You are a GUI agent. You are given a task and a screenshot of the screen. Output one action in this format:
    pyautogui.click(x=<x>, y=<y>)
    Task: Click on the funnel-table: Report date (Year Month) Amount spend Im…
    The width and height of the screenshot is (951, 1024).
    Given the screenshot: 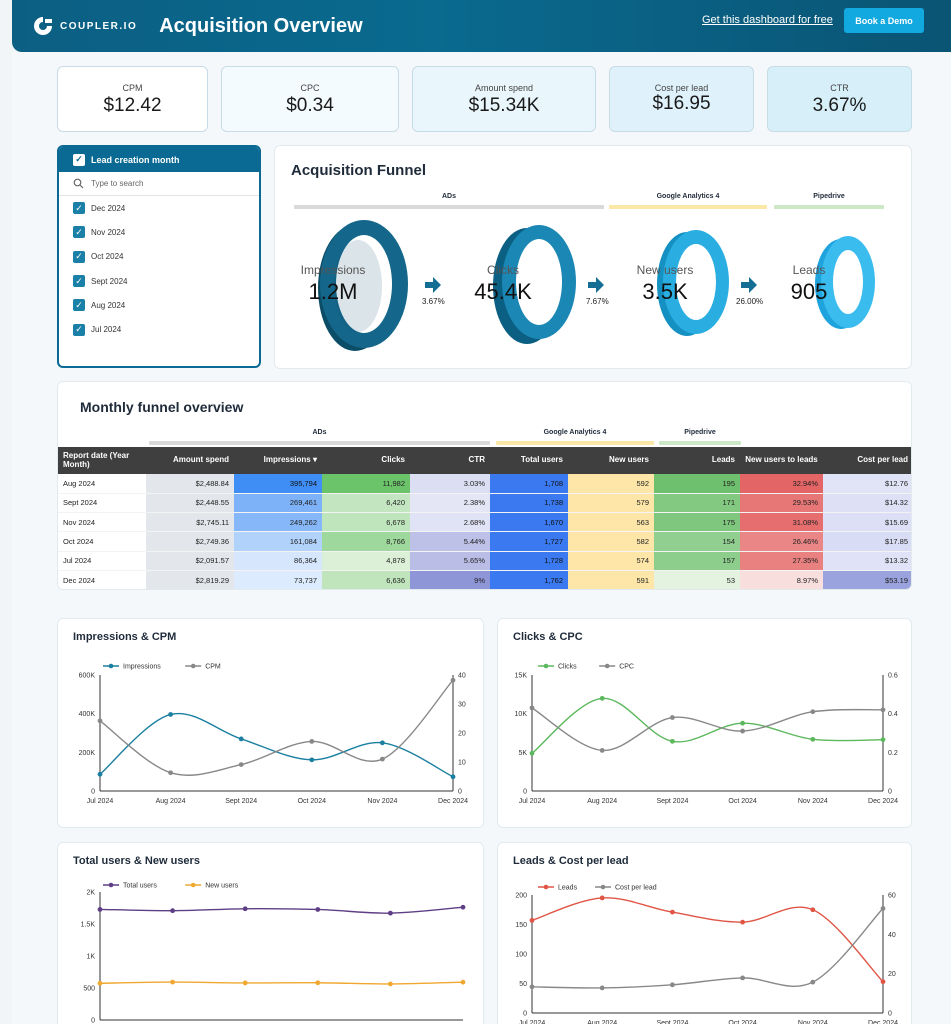 What is the action you would take?
    pyautogui.click(x=484, y=518)
    